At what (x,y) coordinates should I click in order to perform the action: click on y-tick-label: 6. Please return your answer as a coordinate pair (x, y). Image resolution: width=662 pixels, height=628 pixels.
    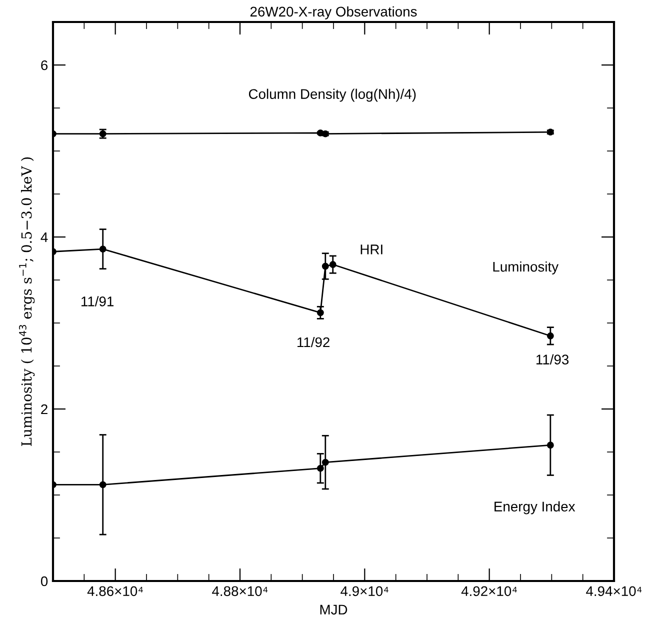
    Looking at the image, I should click on (44, 65).